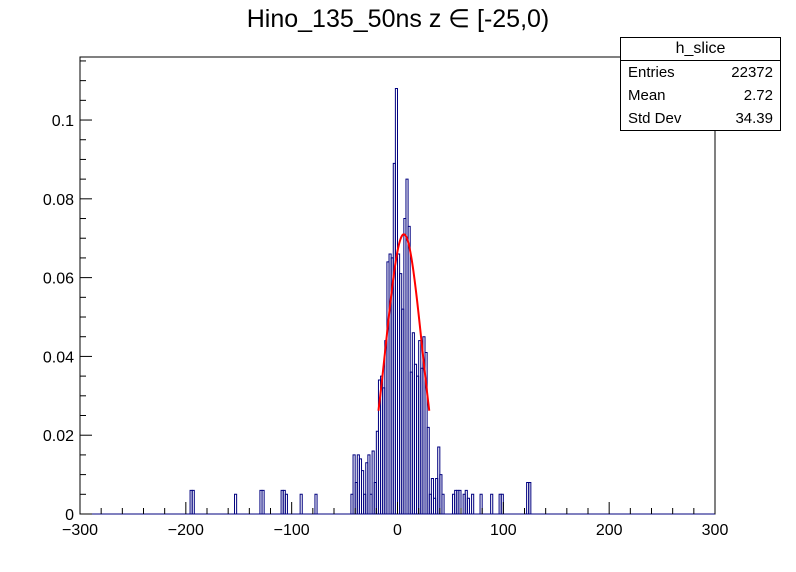 The width and height of the screenshot is (796, 572). Describe the element at coordinates (397, 530) in the screenshot. I see `x-tick-label: 0` at that location.